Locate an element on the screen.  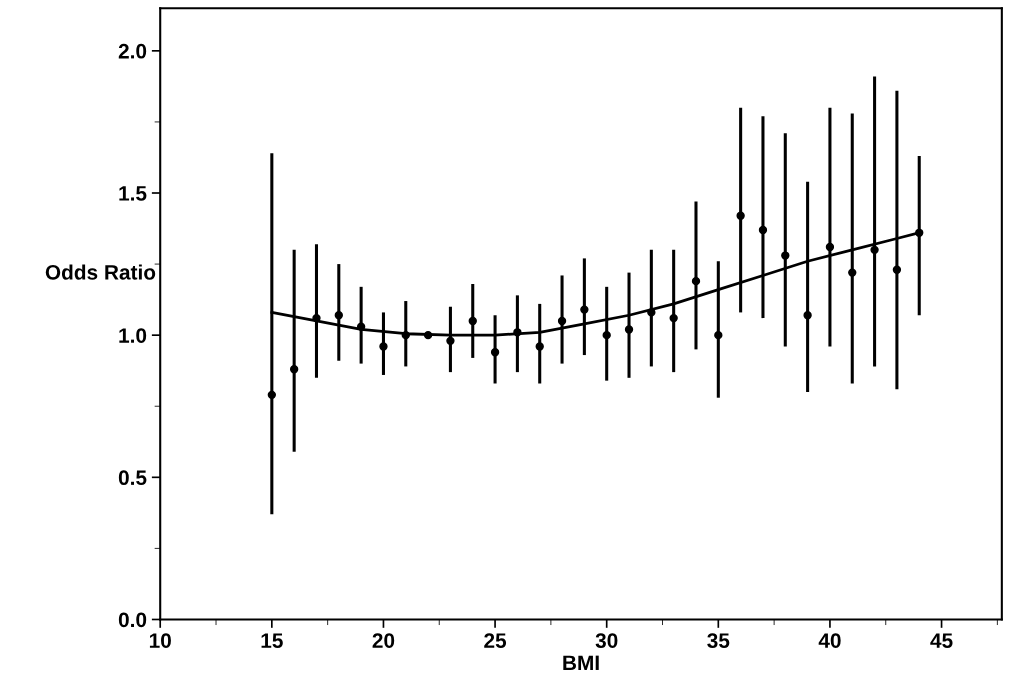
y-tick-label: 0.0 is located at coordinates (132, 620).